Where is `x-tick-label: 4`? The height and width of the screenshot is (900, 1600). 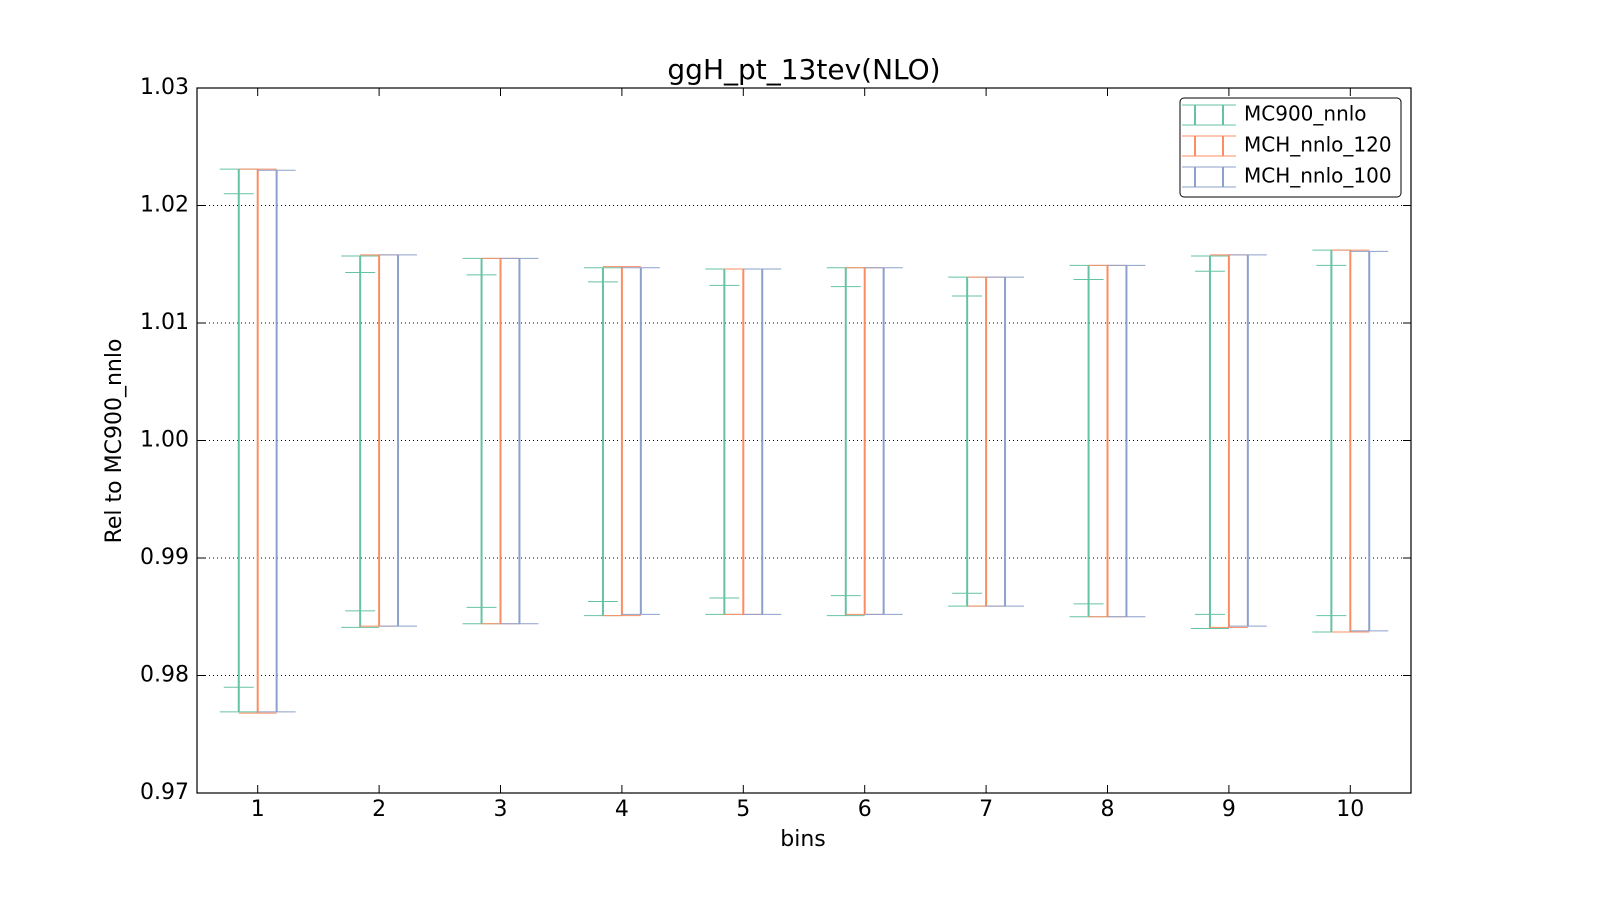 x-tick-label: 4 is located at coordinates (622, 809).